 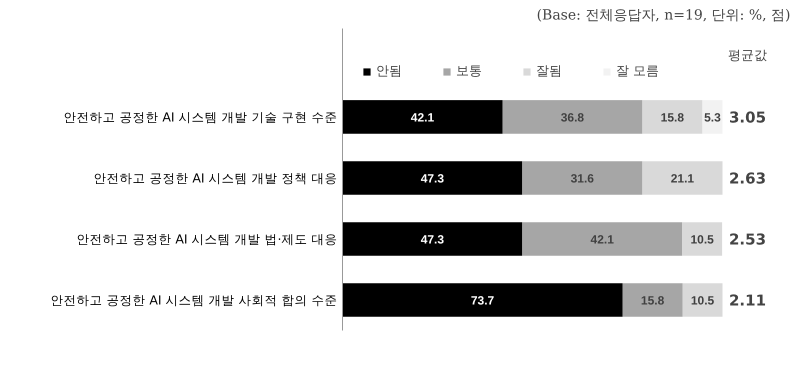 What do you see at coordinates (638, 71) in the screenshot?
I see `legend-label: 잘 모름` at bounding box center [638, 71].